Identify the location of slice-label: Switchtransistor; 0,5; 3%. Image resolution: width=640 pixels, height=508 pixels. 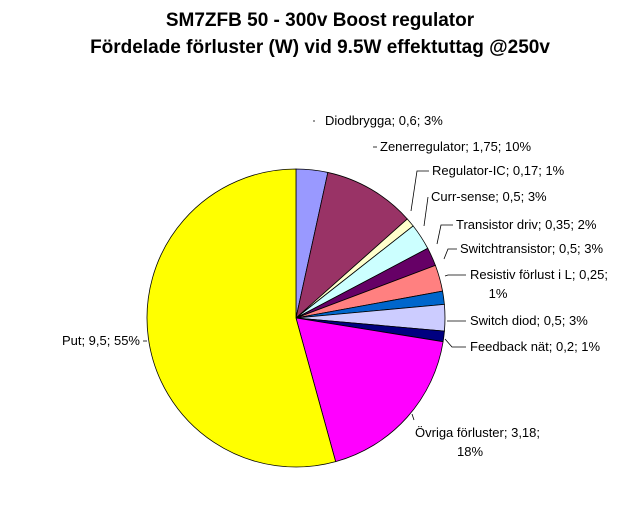
(531, 248).